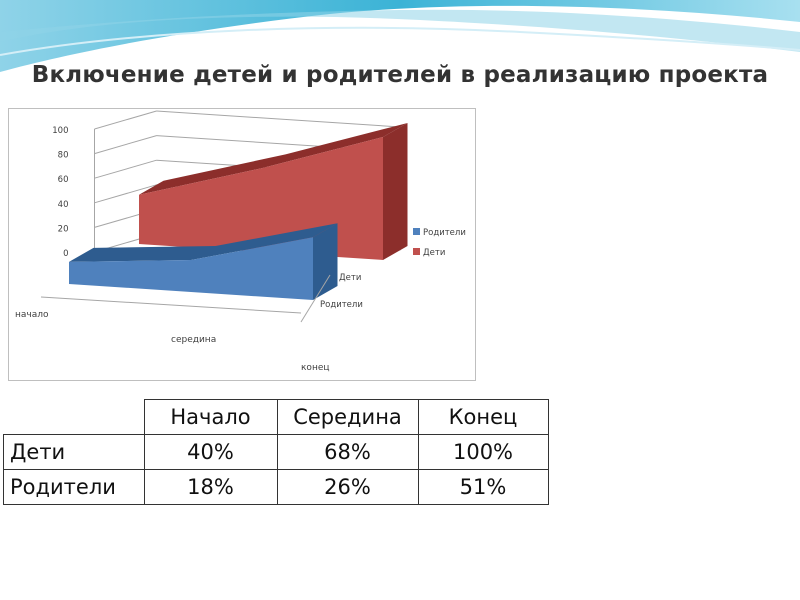 The height and width of the screenshot is (600, 800). What do you see at coordinates (434, 253) in the screenshot?
I see `legend-label: Дети` at bounding box center [434, 253].